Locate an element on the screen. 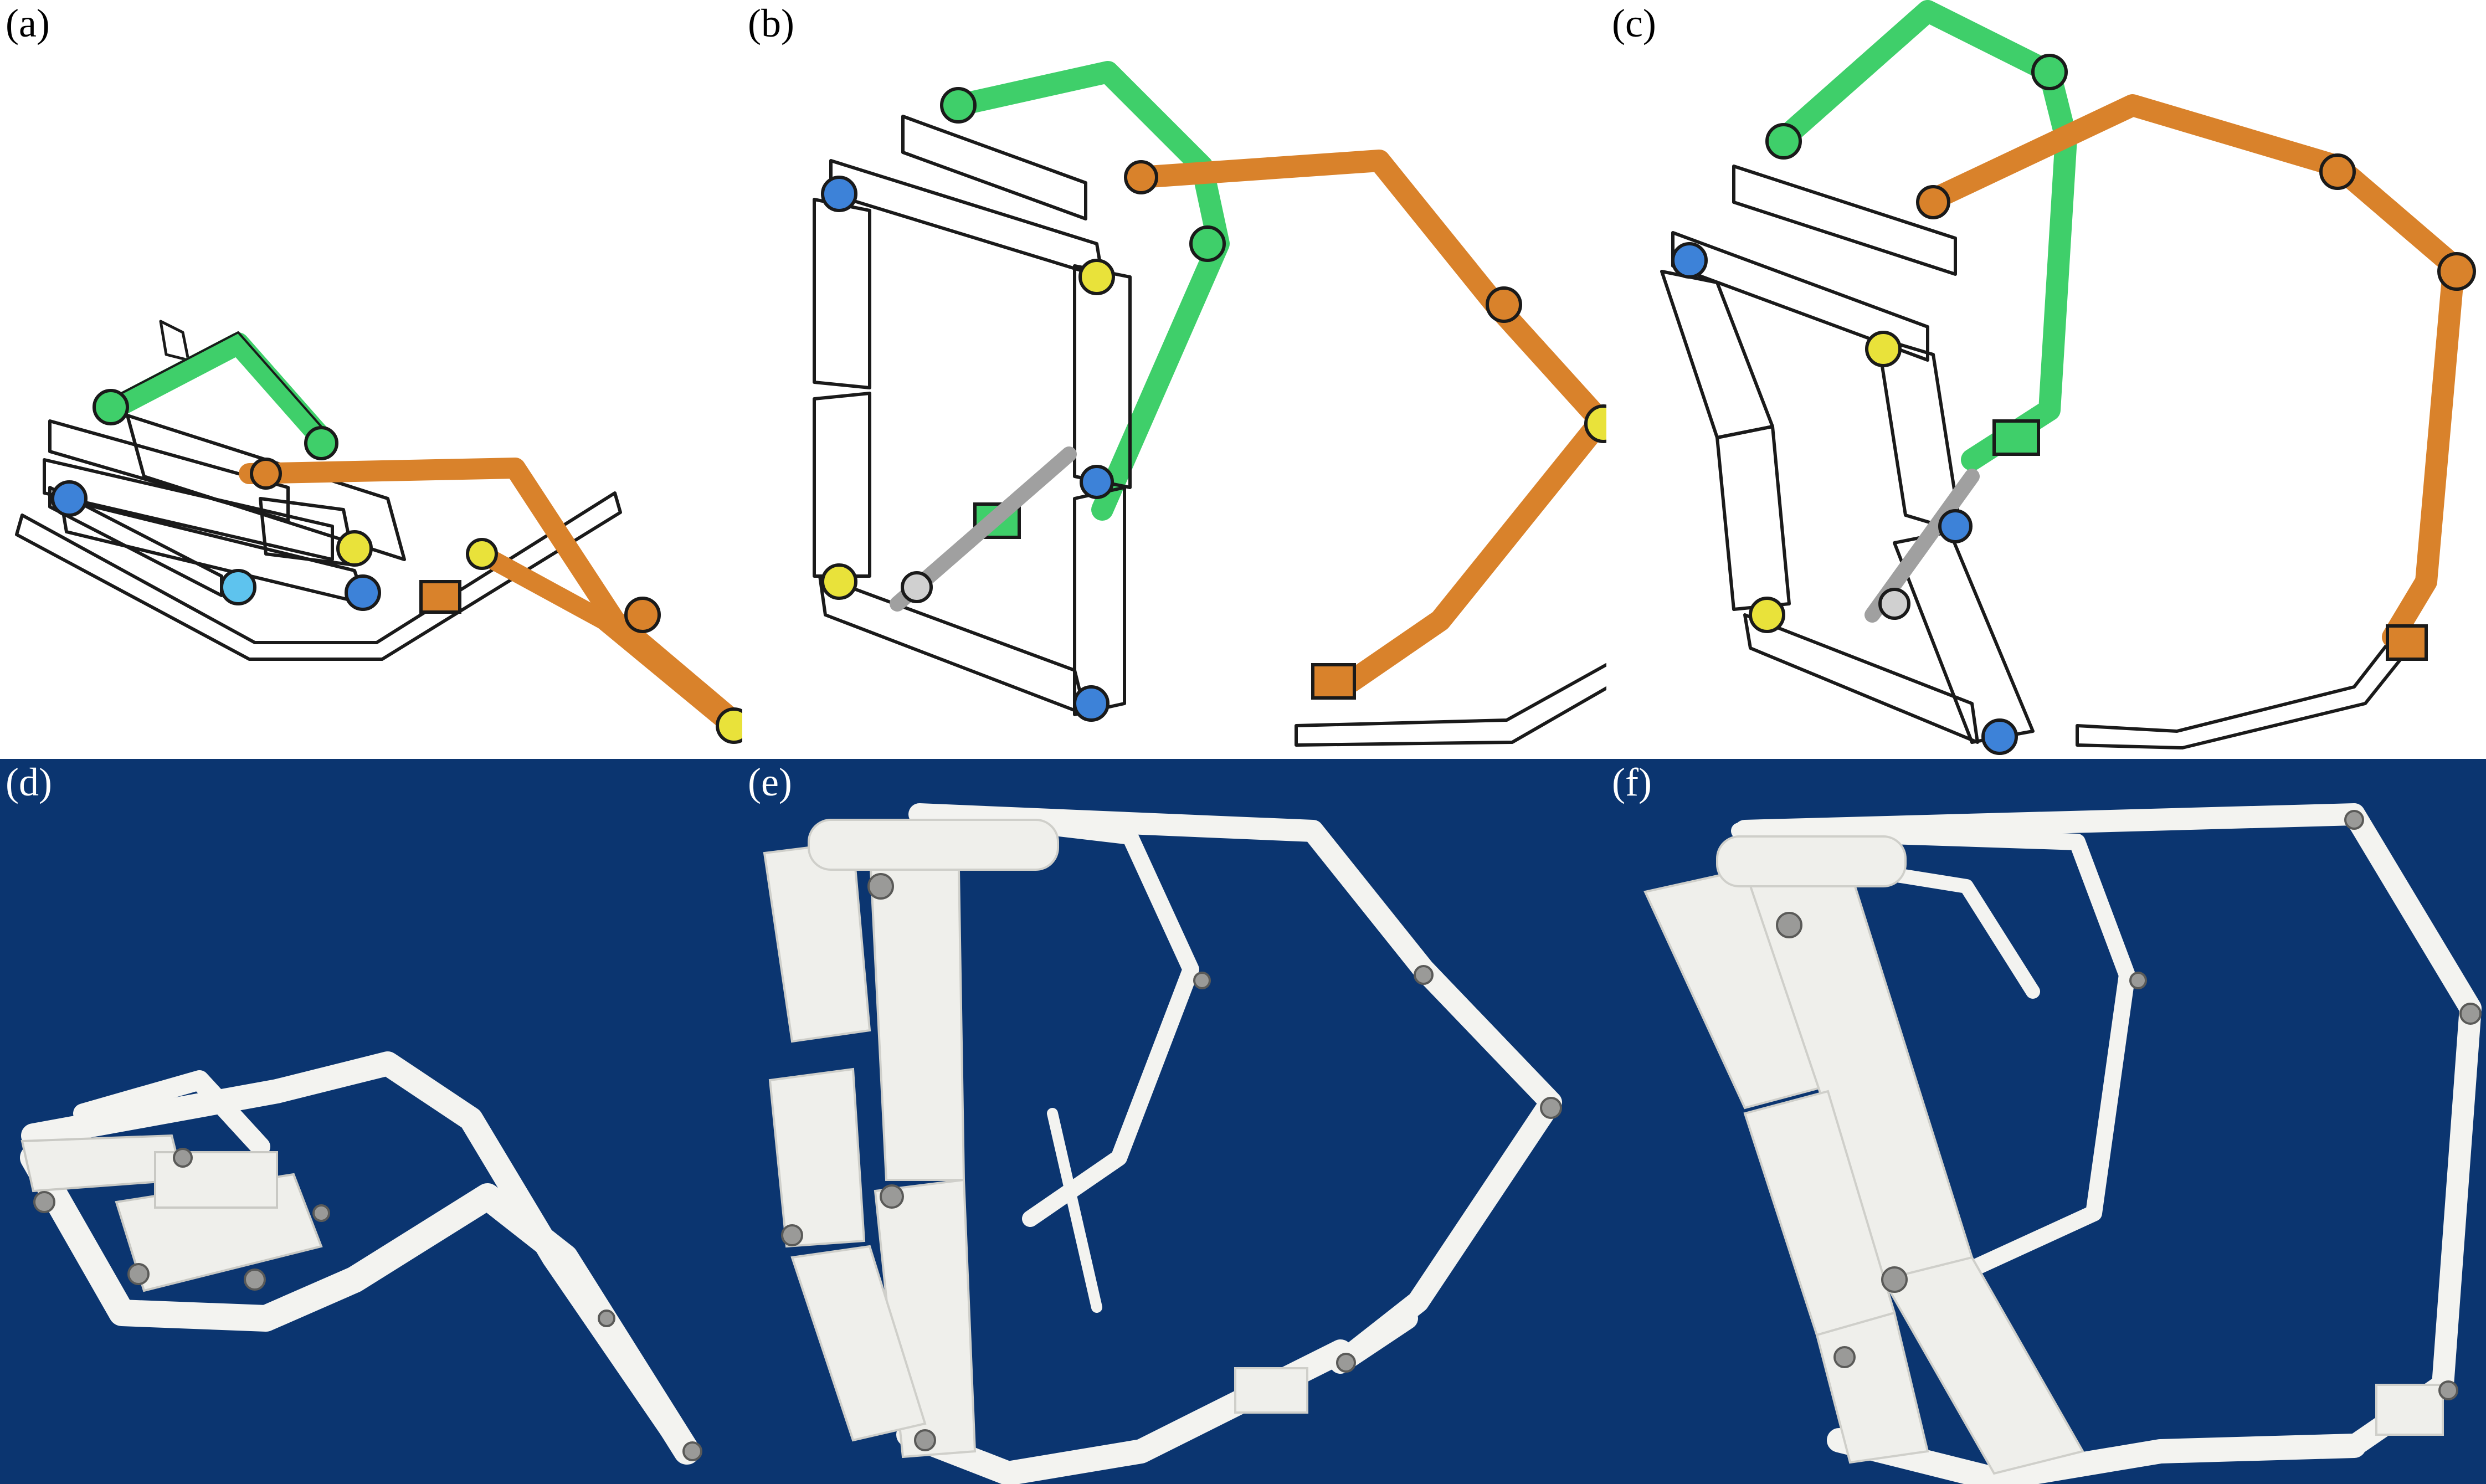 The height and width of the screenshot is (1484, 2486). panel-label: (e) is located at coordinates (770, 782).